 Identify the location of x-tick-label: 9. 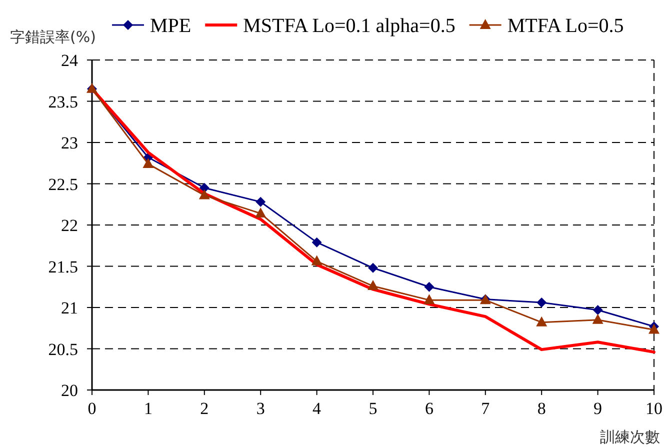
(598, 408).